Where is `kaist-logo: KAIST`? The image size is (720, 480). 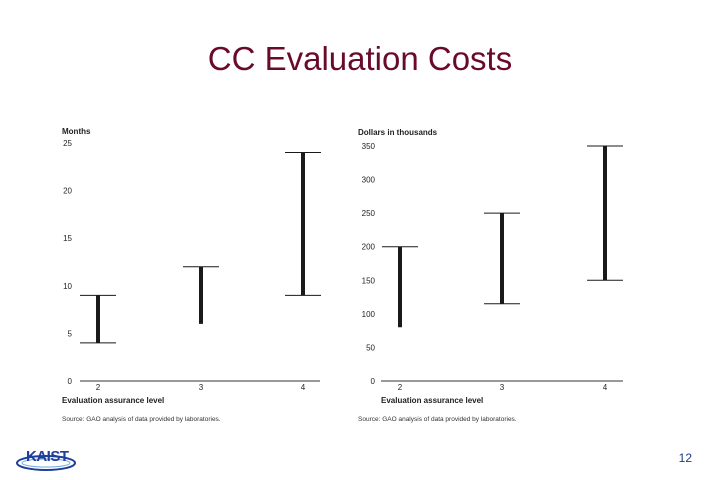 kaist-logo: KAIST is located at coordinates (46, 459).